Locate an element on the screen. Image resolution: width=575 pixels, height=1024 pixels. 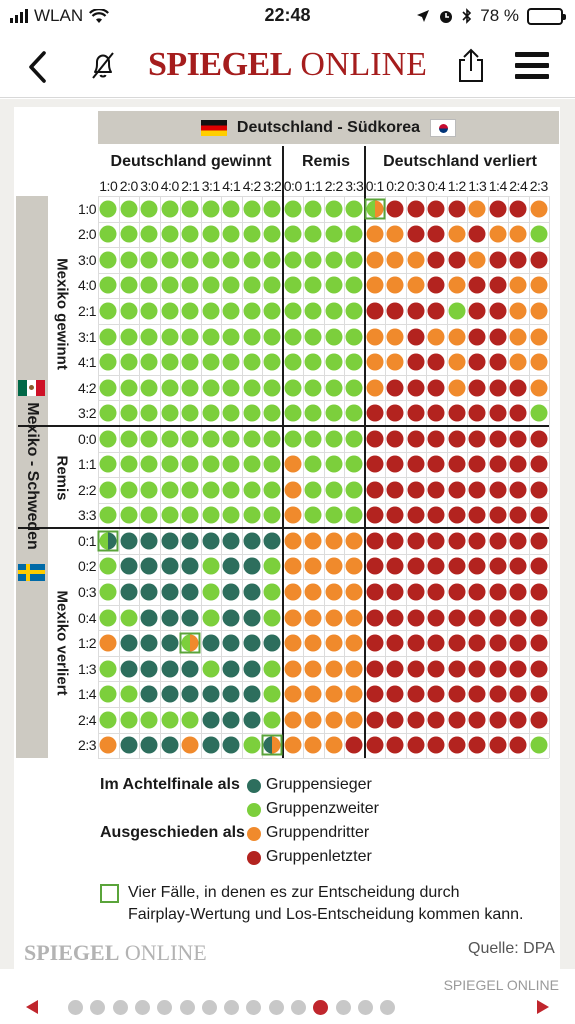
spiegel-online-logo: SPIEGEL ONLINE is located at coordinates (287, 65).